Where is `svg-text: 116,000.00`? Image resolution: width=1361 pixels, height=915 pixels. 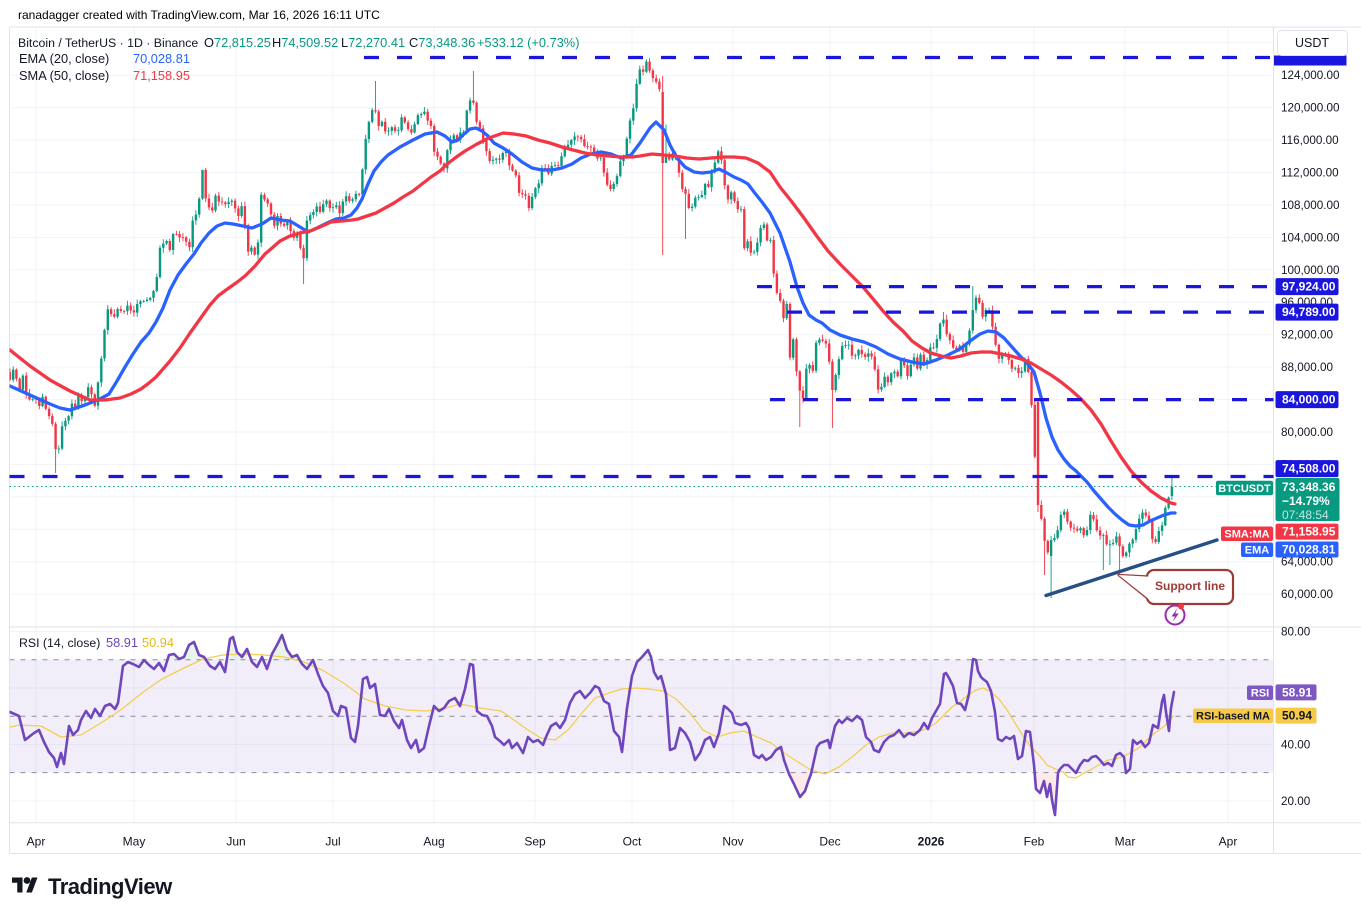 svg-text: 116,000.00 is located at coordinates (1310, 140).